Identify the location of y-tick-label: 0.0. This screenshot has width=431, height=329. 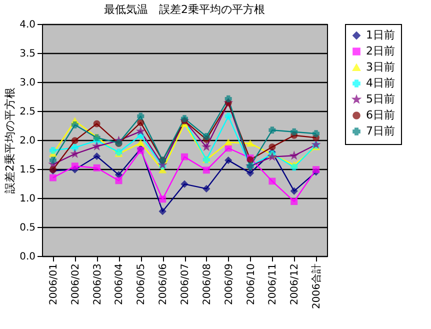
(28, 257).